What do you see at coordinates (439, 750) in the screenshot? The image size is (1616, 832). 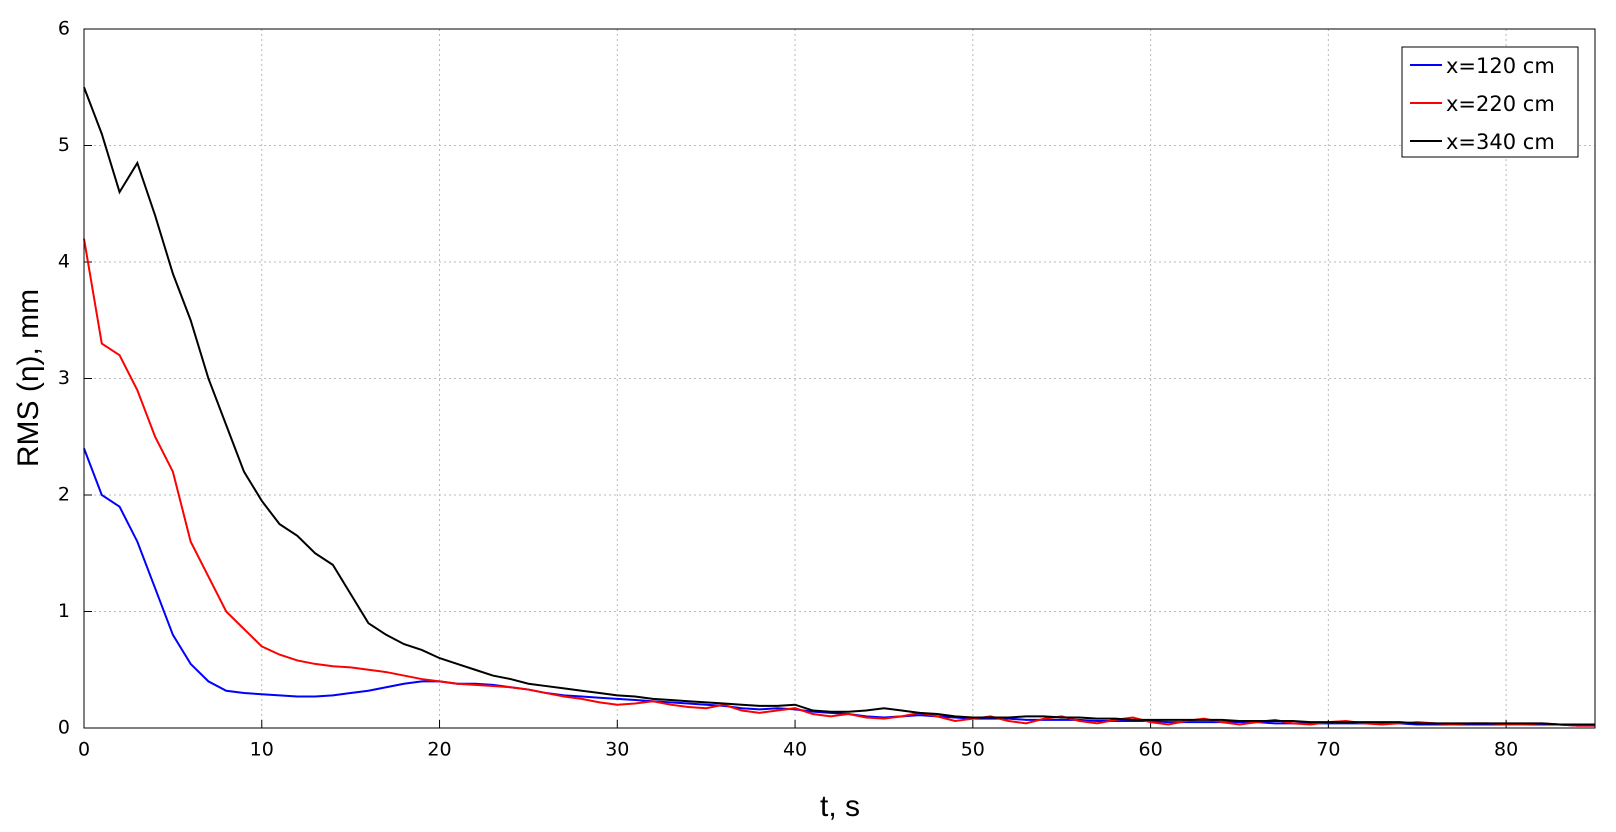 I see `x-tick-label: 20` at bounding box center [439, 750].